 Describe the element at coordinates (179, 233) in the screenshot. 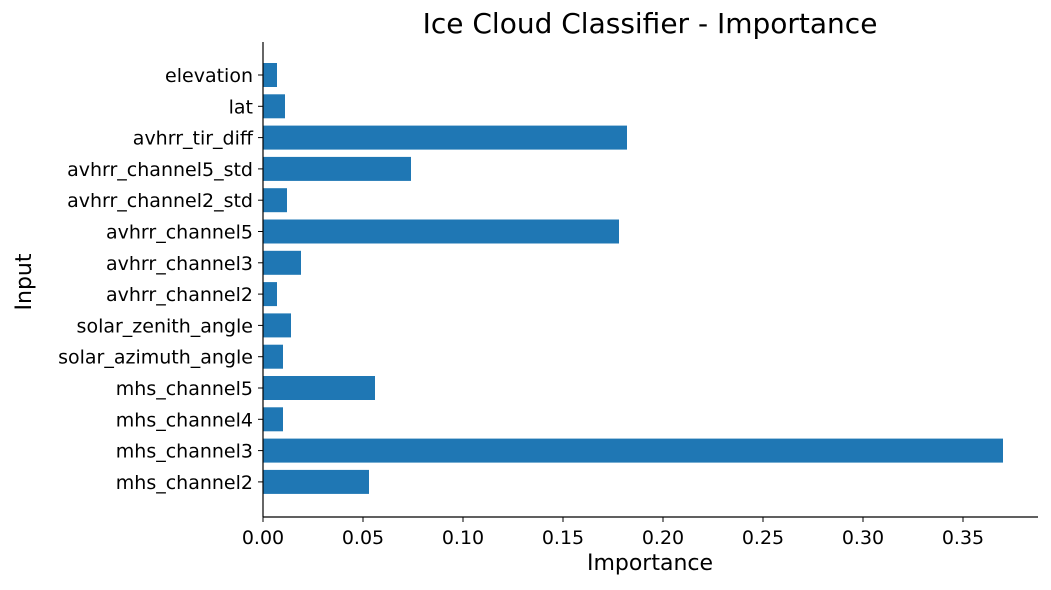

I see `y-tick-label-avhrr-channel5: avhrr_channel5` at that location.